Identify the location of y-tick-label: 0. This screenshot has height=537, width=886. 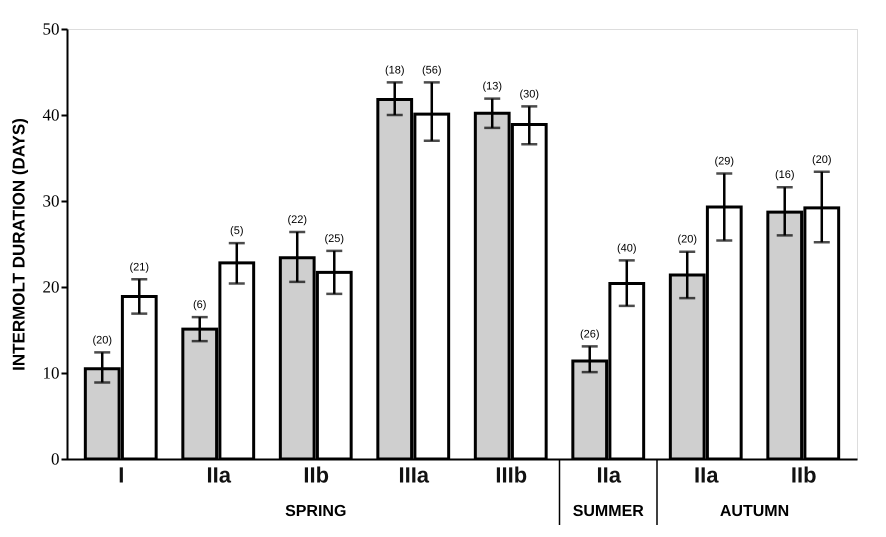
(55, 459).